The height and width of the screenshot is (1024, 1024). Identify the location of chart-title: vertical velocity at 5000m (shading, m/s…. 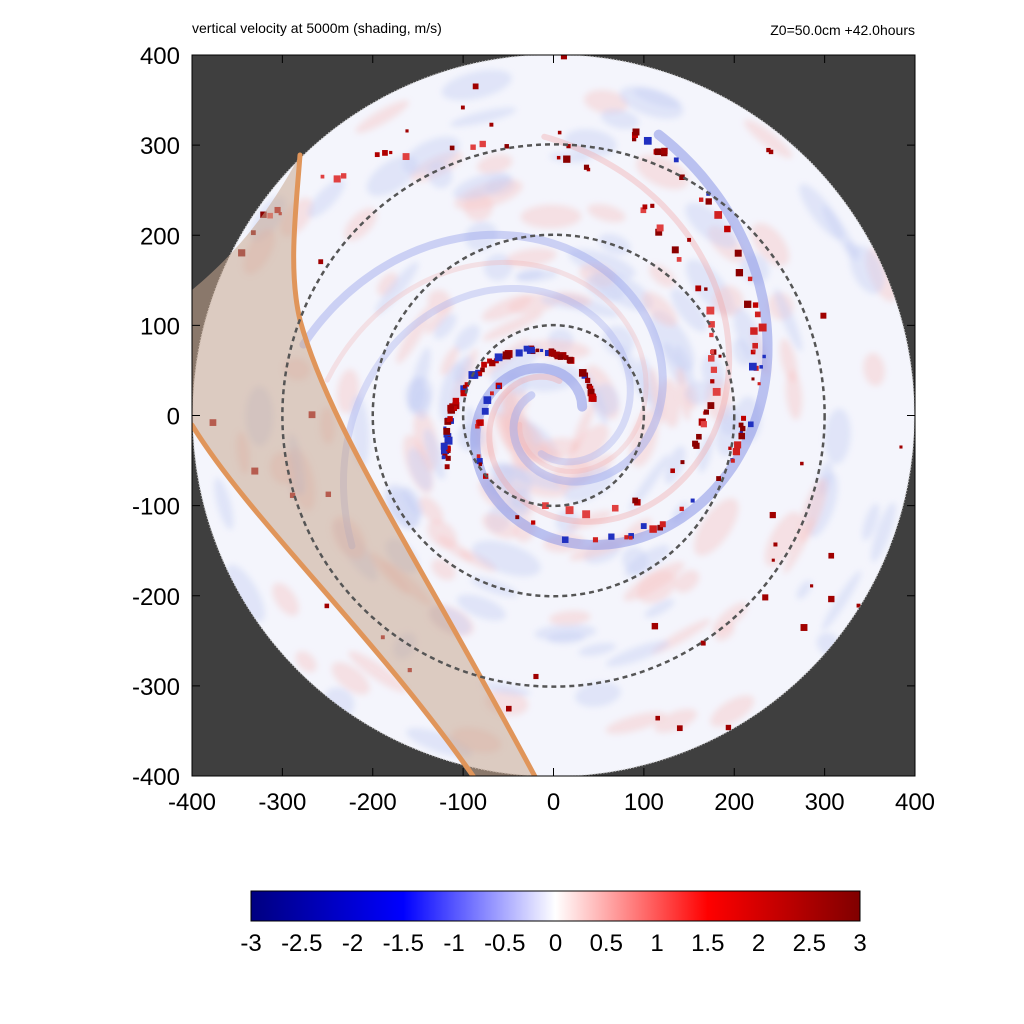
(317, 28).